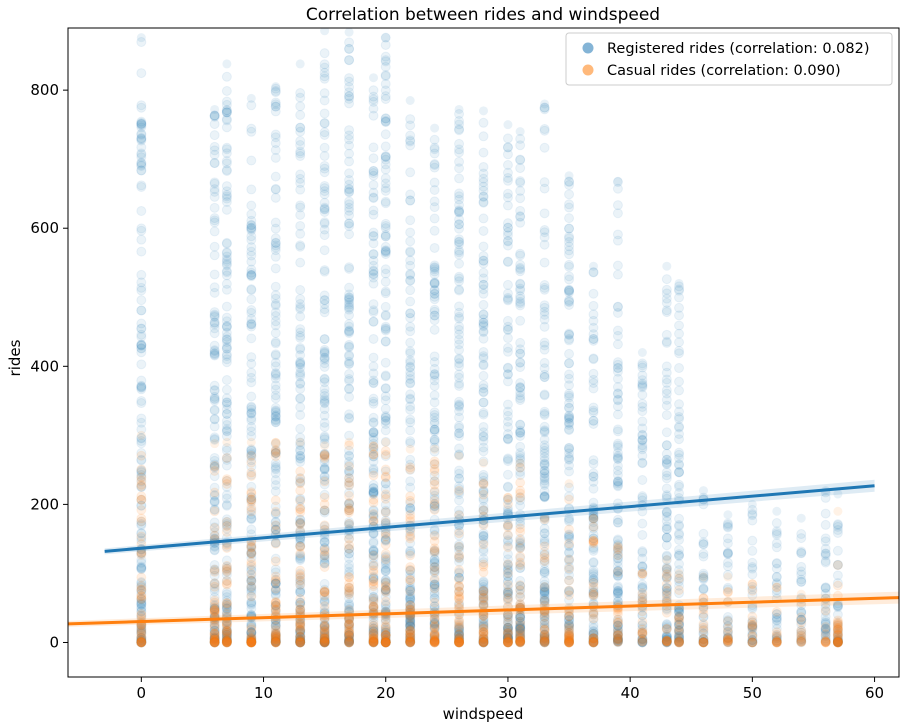  Describe the element at coordinates (44, 366) in the screenshot. I see `y-tick-label: 400` at that location.